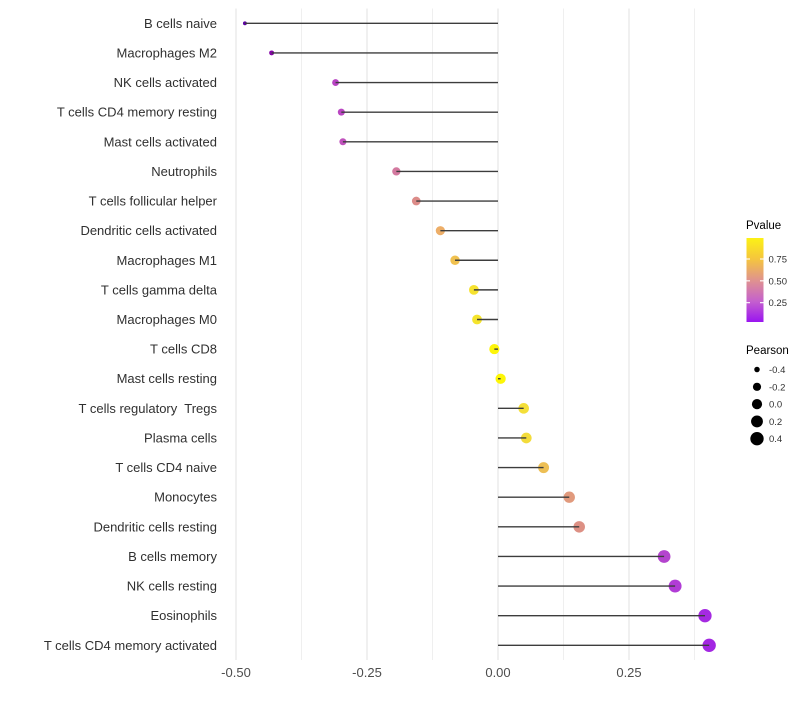 This screenshot has width=800, height=705. I want to click on y-tick-label: T cells follicular helper, so click(153, 201).